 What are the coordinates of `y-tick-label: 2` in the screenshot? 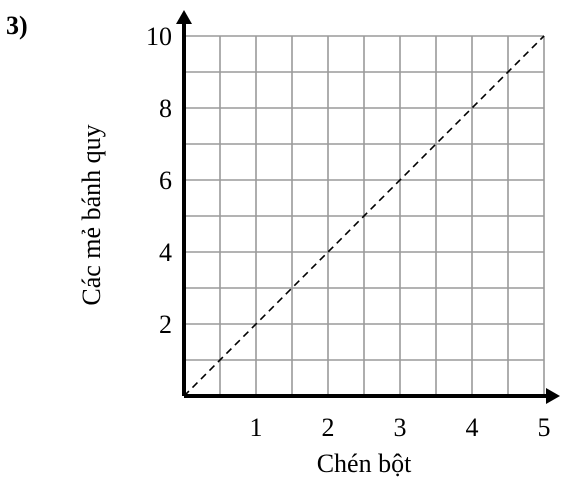 It's located at (165, 324).